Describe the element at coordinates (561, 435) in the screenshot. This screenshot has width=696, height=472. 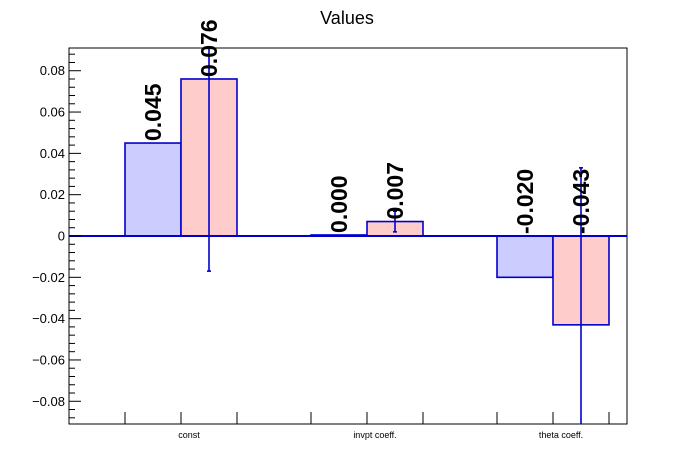
I see `x-category-label: theta coeff.` at that location.